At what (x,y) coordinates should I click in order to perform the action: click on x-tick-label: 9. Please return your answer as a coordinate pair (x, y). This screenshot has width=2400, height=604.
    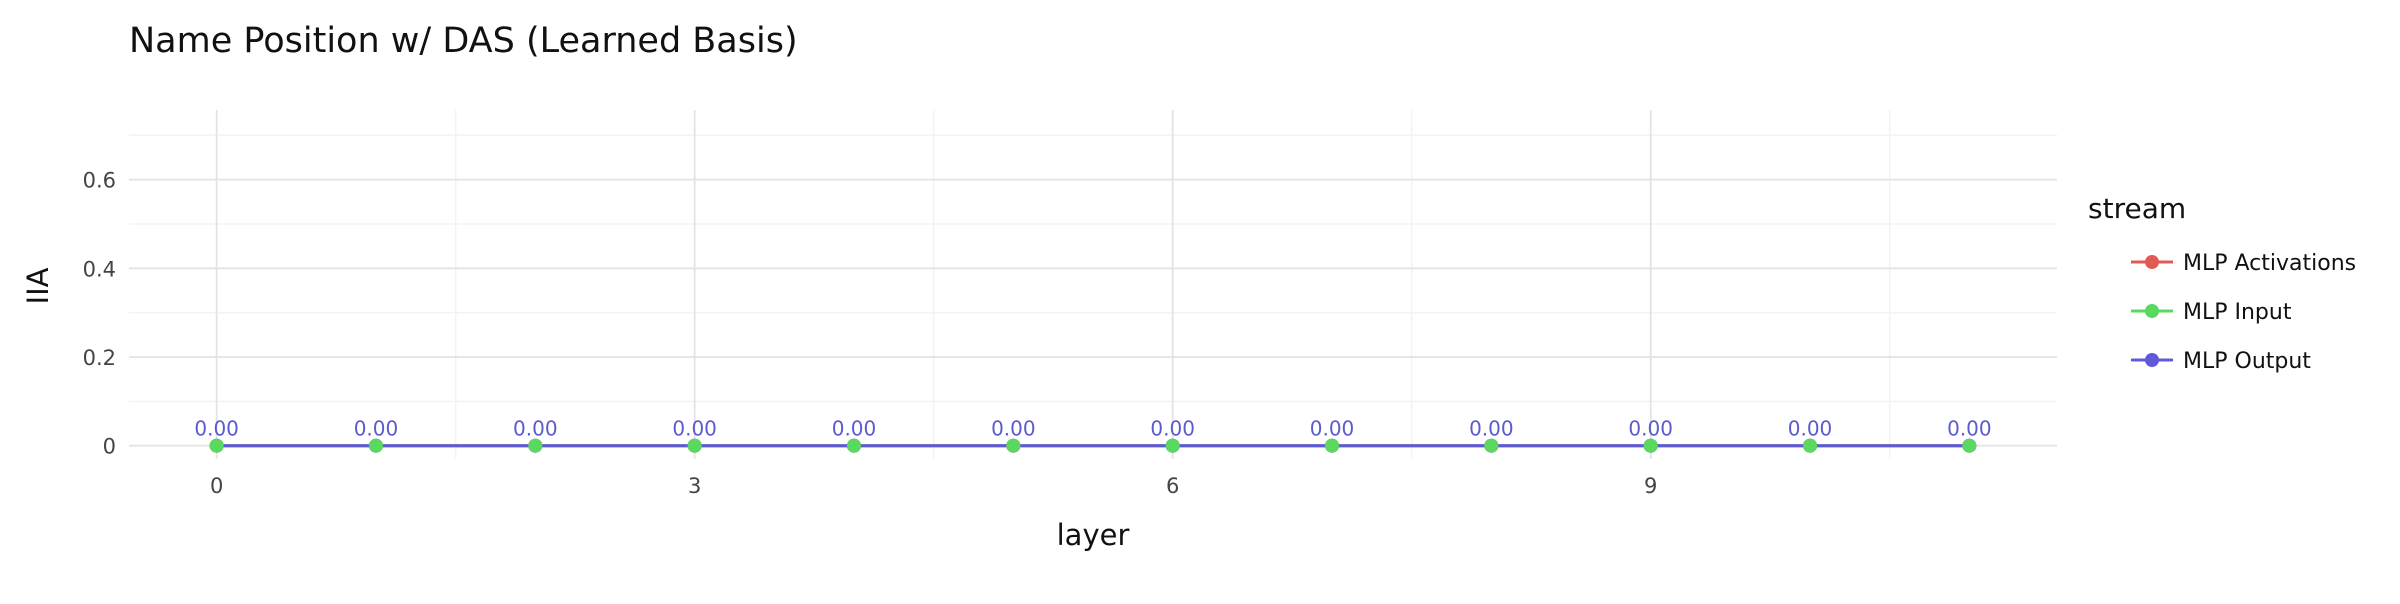
    Looking at the image, I should click on (1650, 486).